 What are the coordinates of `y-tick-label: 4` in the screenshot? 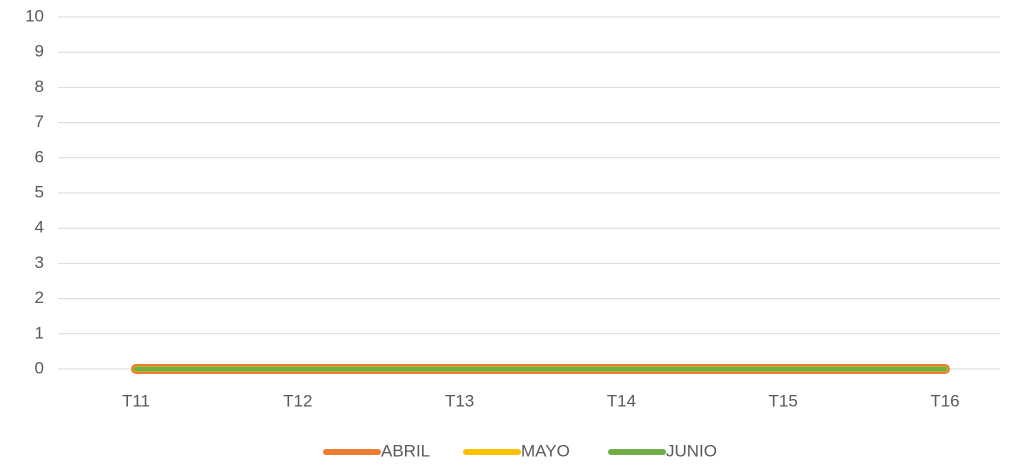 It's located at (39, 227).